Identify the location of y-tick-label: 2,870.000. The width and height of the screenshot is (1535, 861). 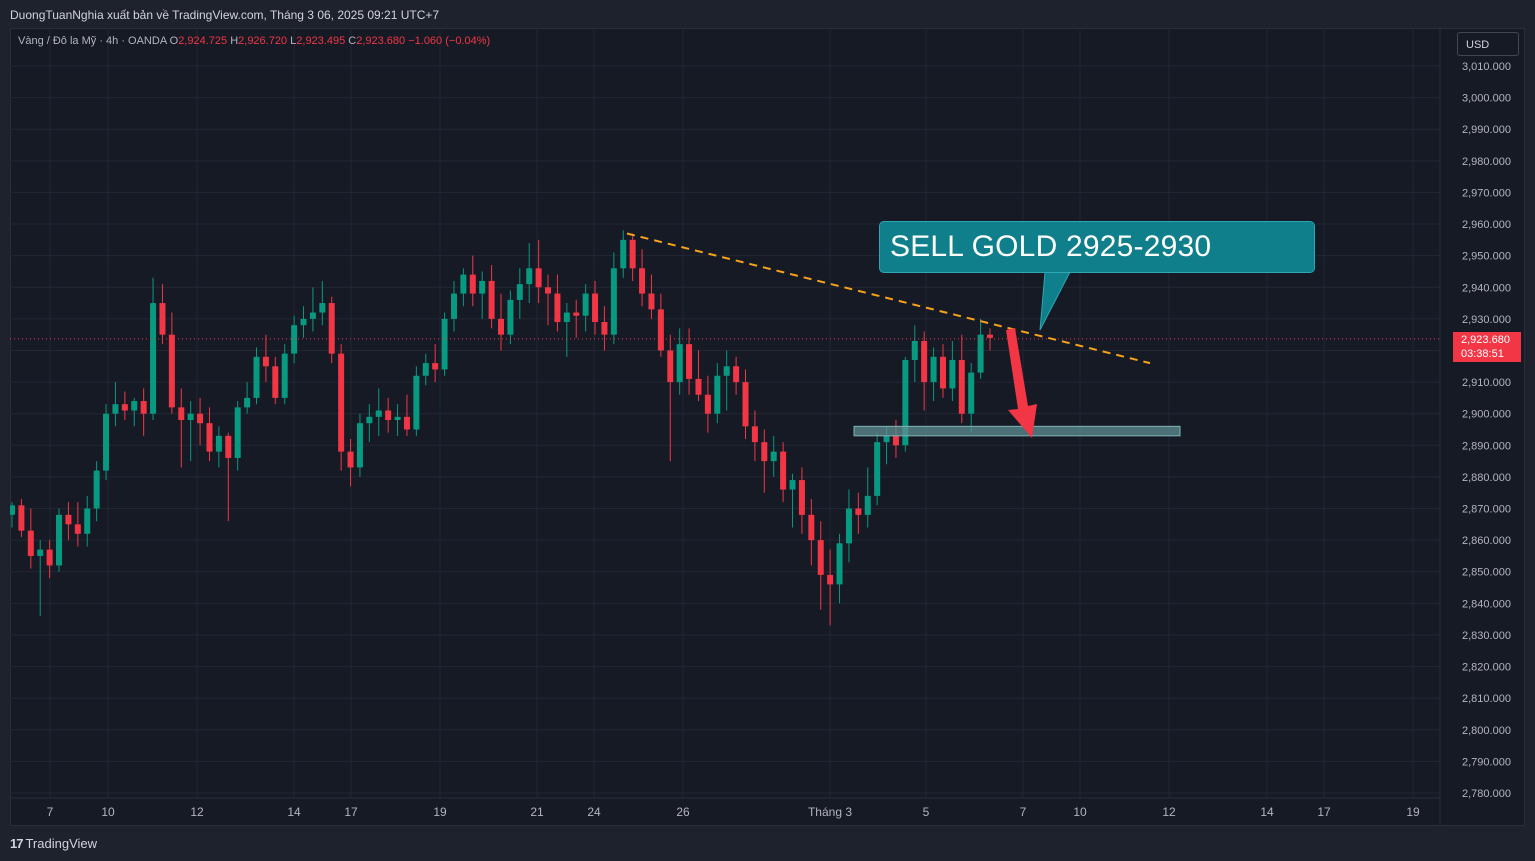
(1486, 510).